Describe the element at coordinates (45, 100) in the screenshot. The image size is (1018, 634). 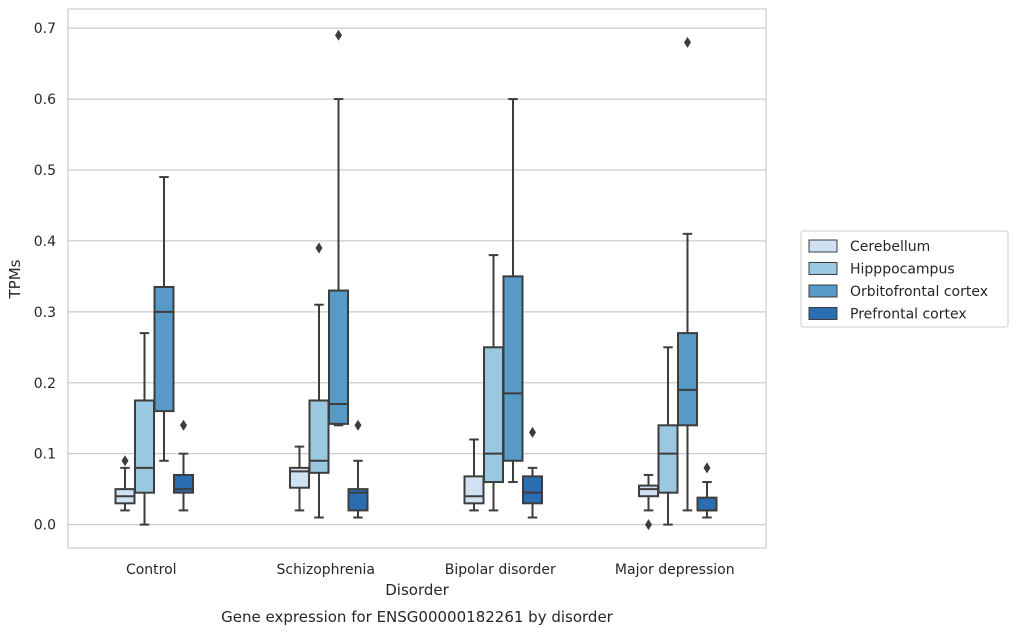
I see `y-tick-label: 0.6` at that location.